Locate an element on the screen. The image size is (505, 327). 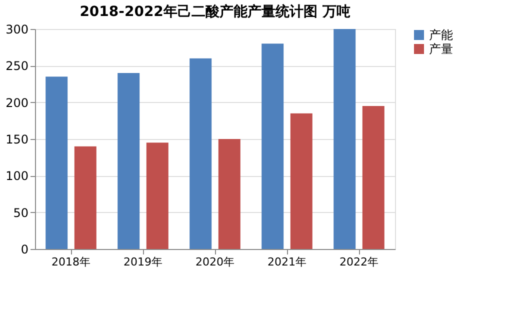
y-tick-label: 200 is located at coordinates (17, 103).